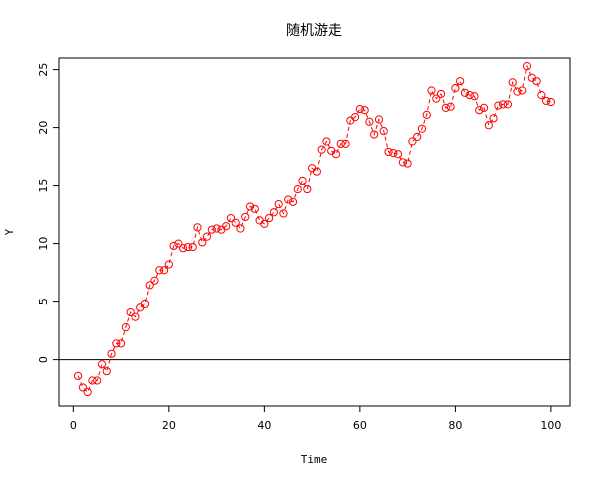  What do you see at coordinates (73, 425) in the screenshot?
I see `x-tick-label: 0` at bounding box center [73, 425].